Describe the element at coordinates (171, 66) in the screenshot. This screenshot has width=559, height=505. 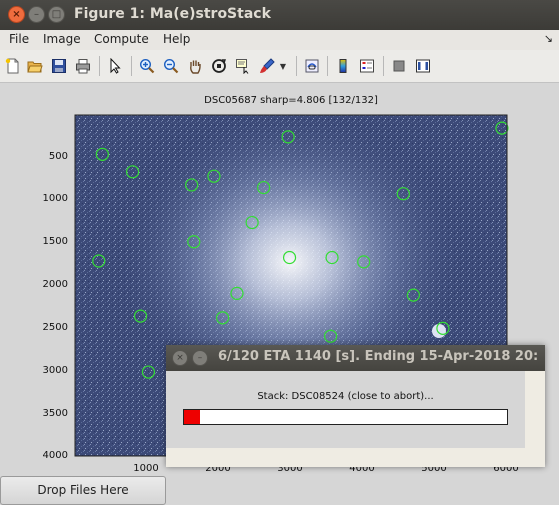
I see `zoom-out-icon` at that location.